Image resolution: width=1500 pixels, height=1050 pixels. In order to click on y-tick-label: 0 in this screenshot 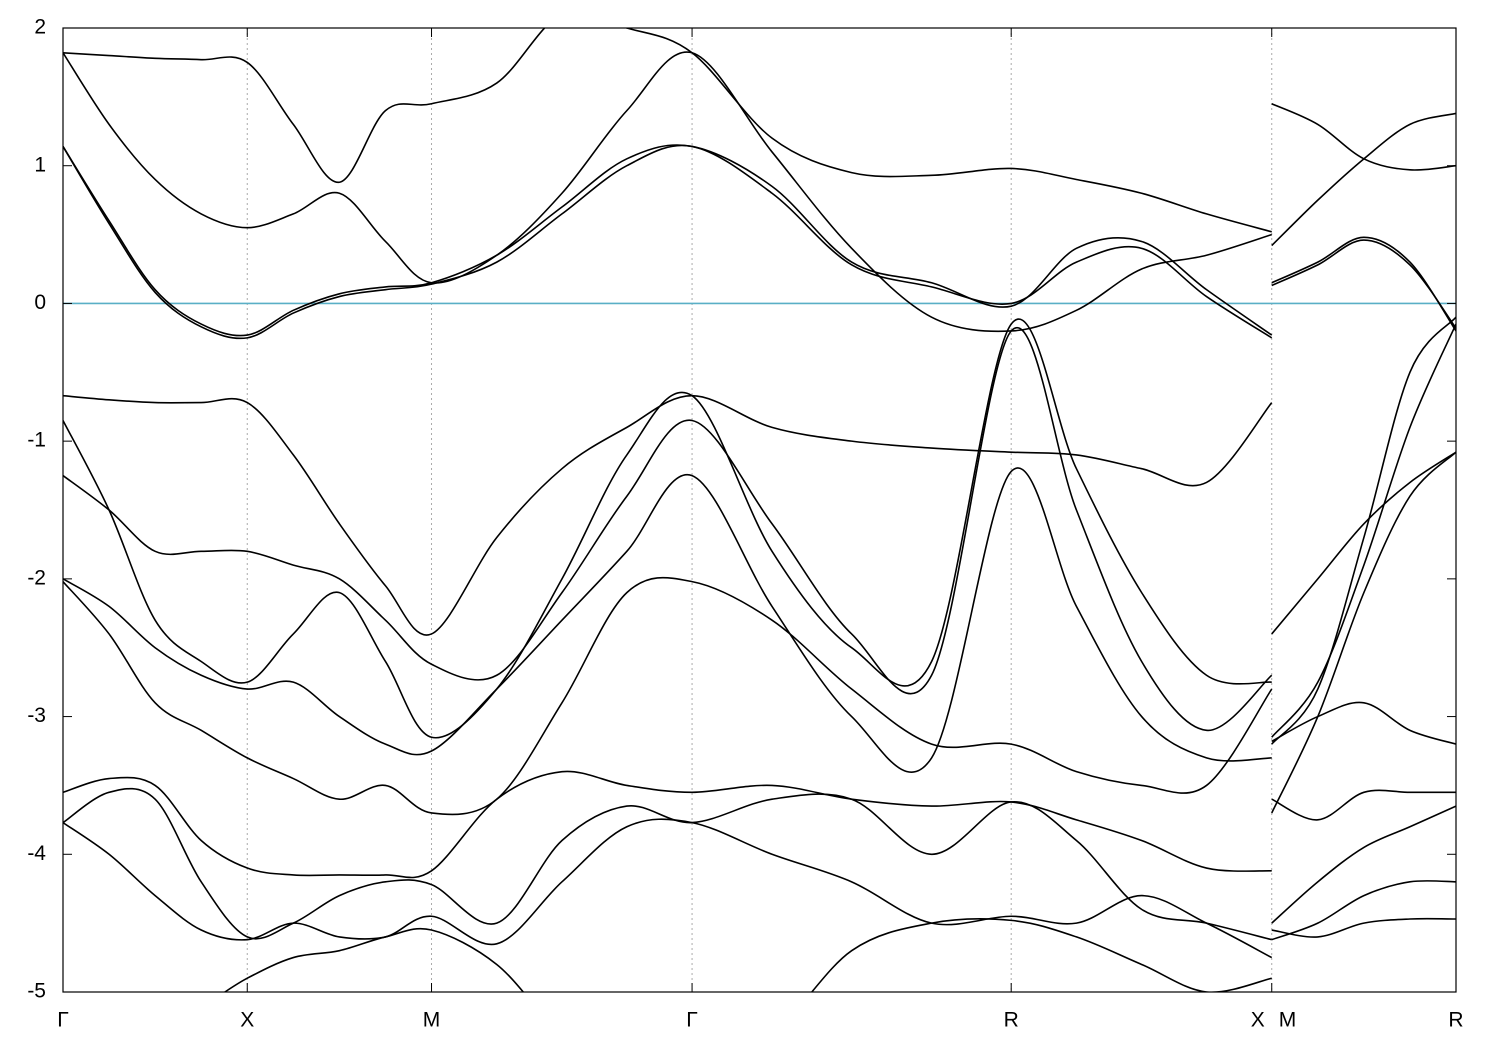, I will do `click(40, 302)`.